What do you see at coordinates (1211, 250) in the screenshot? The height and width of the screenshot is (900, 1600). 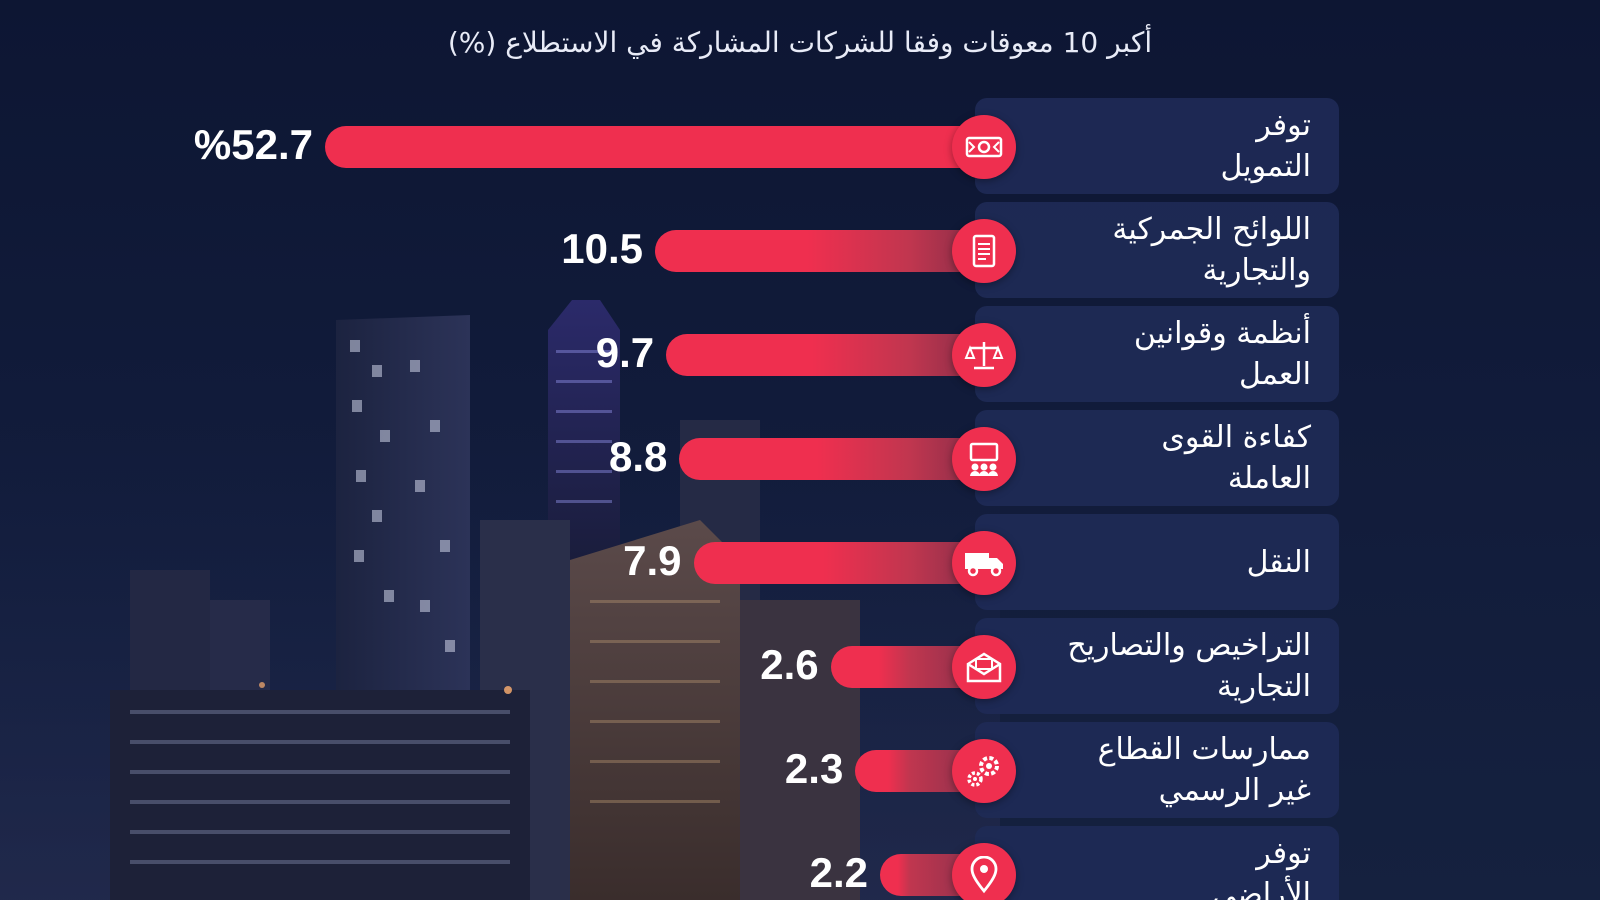 I see `category-label: اللوائح الجمركية والتجارية` at bounding box center [1211, 250].